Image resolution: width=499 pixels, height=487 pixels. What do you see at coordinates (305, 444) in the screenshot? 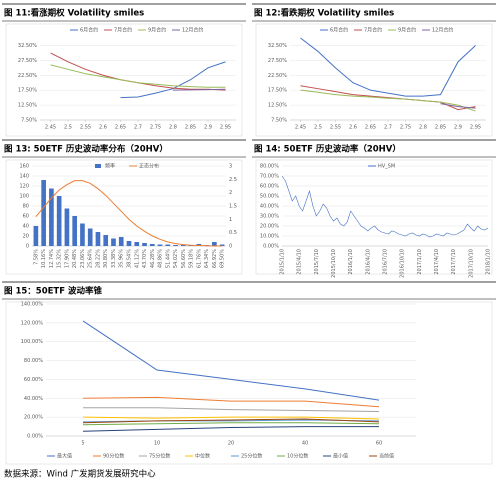
I see `x-tick-label: 40` at bounding box center [305, 444].